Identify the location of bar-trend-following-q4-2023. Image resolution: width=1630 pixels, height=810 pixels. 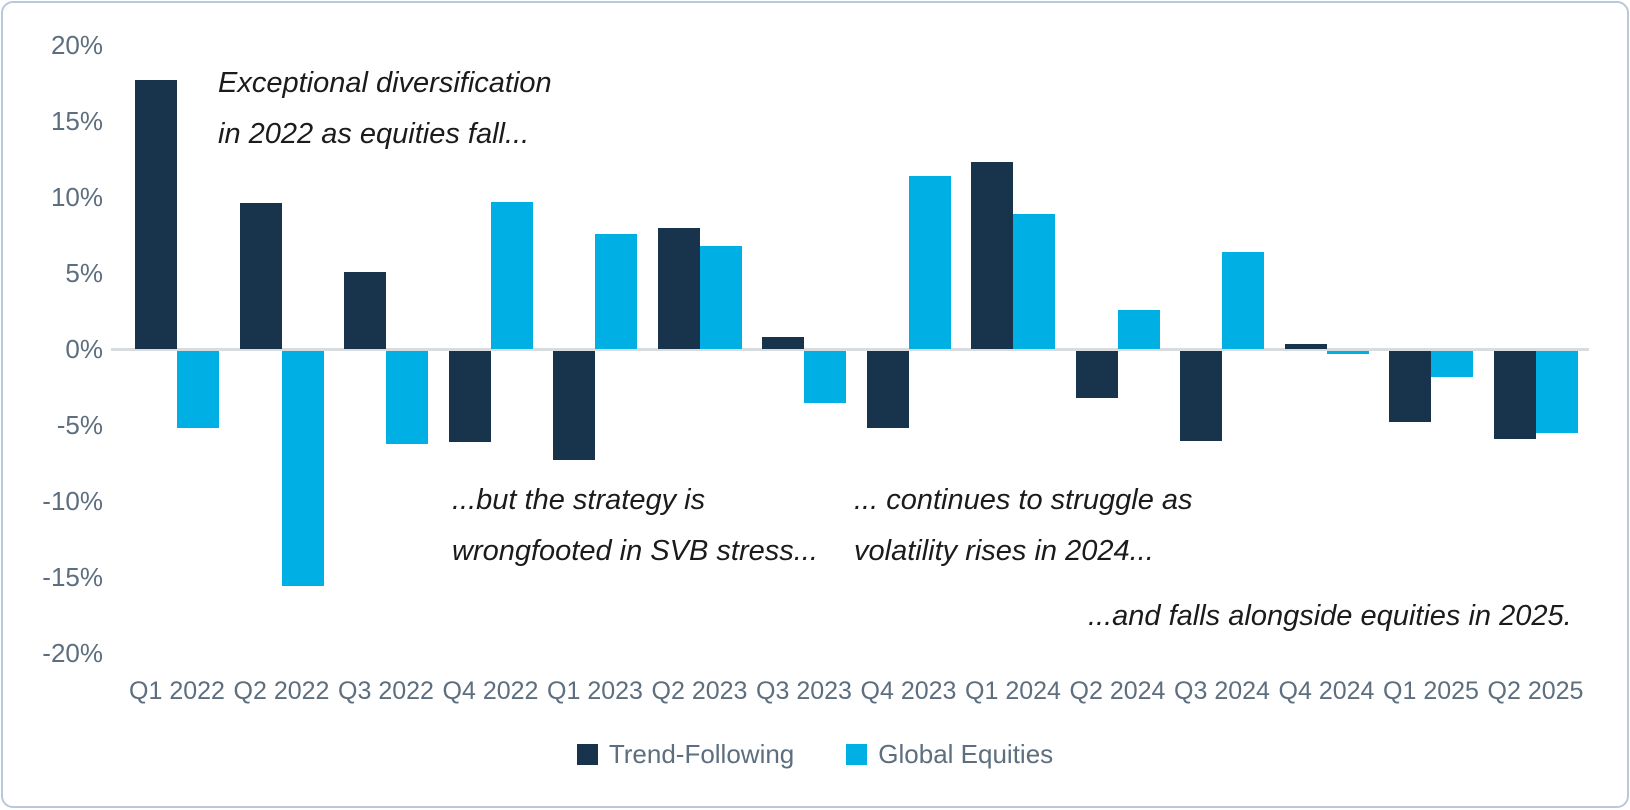
(887, 390).